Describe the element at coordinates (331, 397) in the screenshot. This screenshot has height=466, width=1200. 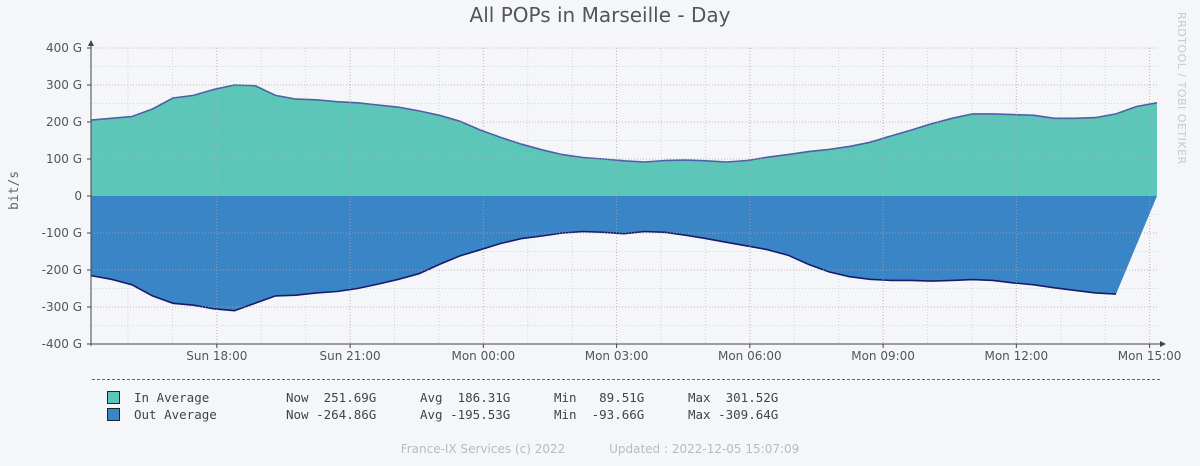
I see `legend-now: Now 251.69G` at that location.